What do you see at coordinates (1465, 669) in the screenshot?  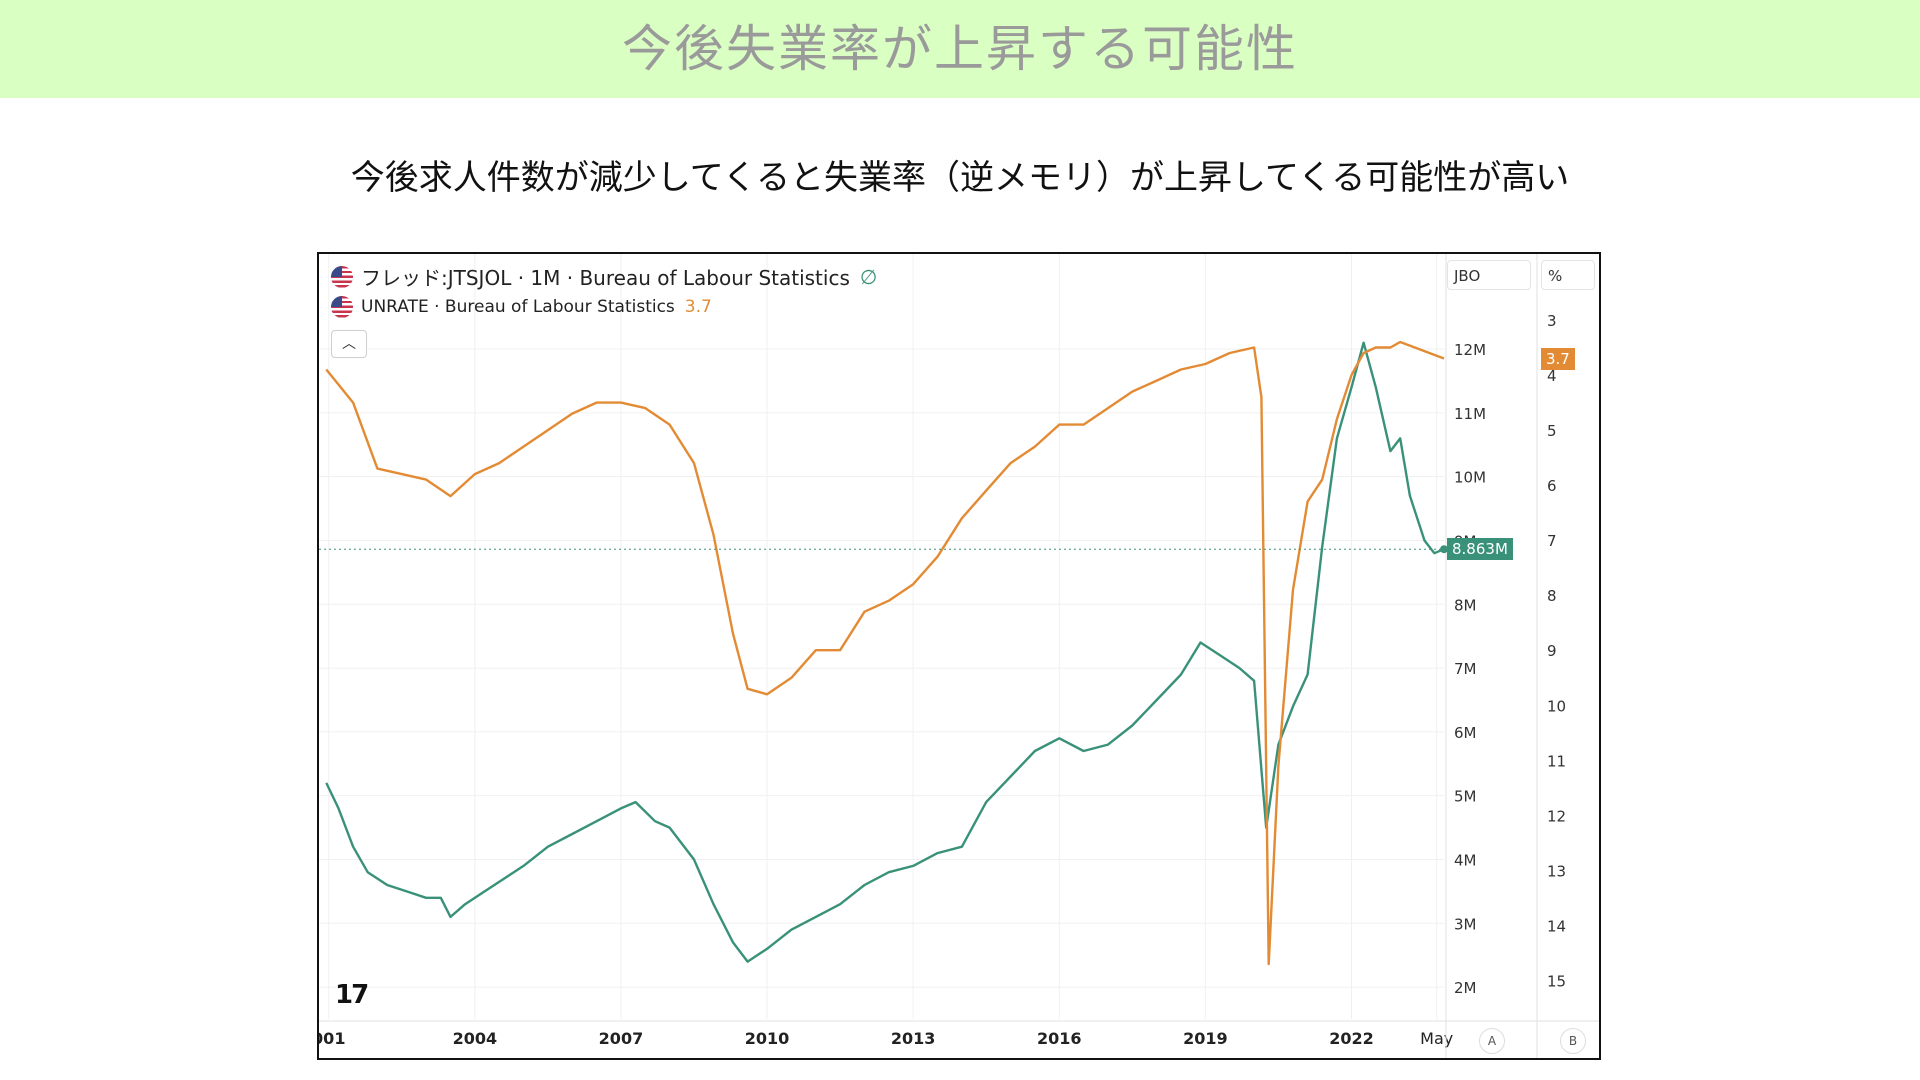 I see `left-axis-tick-label: 7M` at bounding box center [1465, 669].